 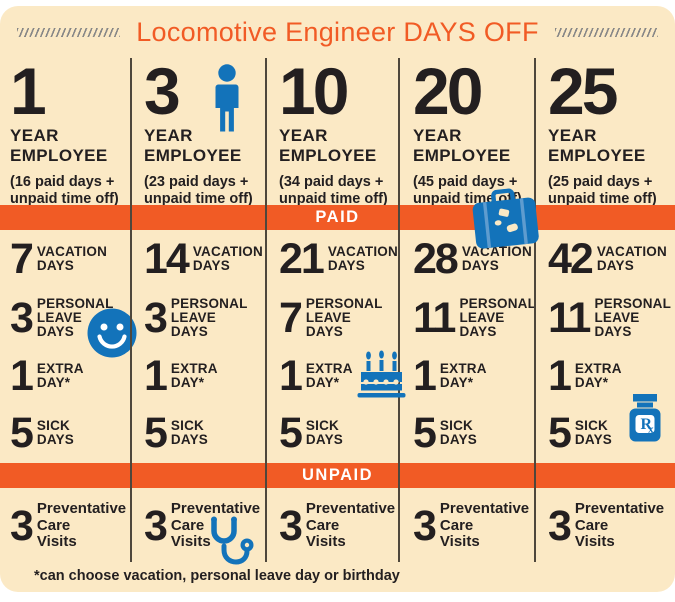 I want to click on stethoscope-icon, so click(x=229, y=542).